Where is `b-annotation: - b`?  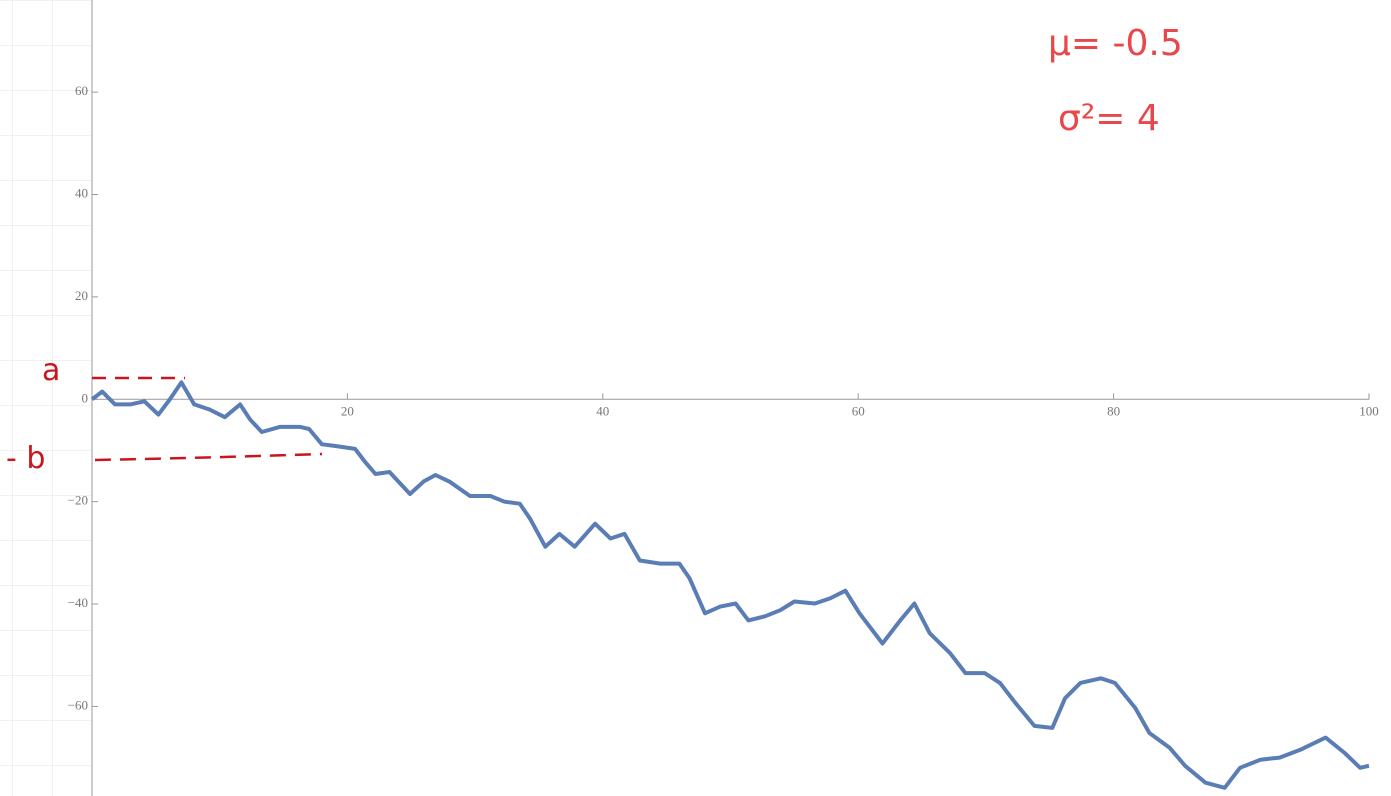
b-annotation: - b is located at coordinates (25, 458).